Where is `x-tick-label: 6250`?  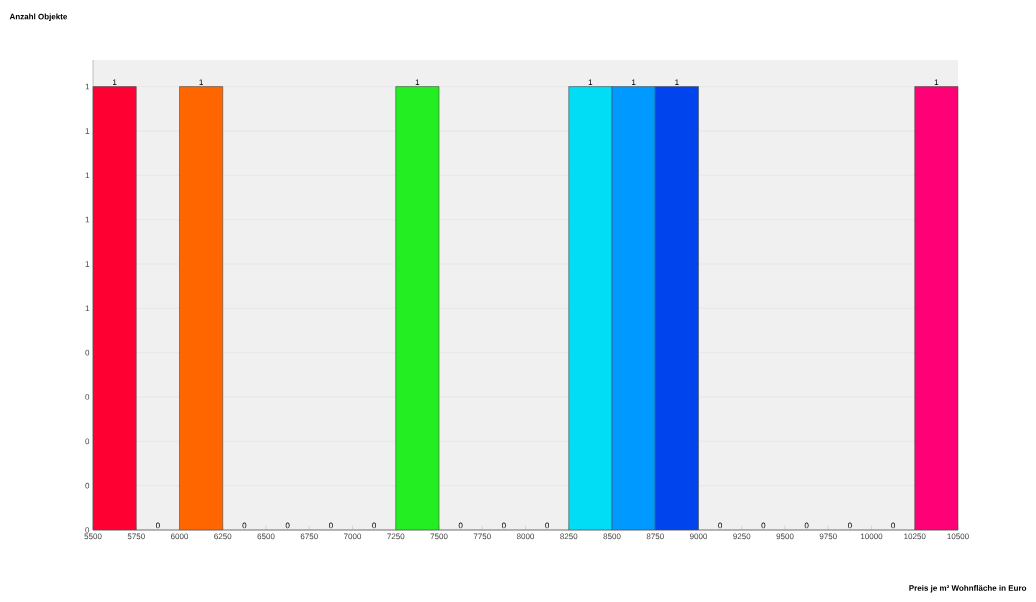
x-tick-label: 6250 is located at coordinates (223, 536).